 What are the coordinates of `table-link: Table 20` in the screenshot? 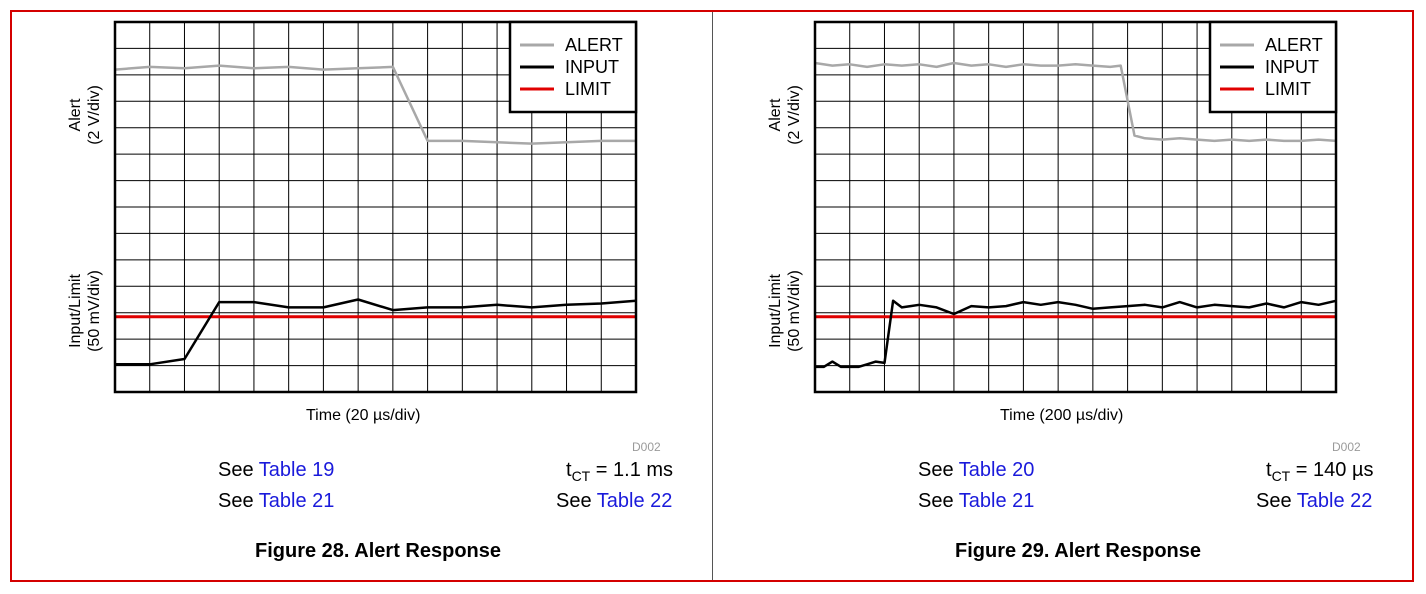 It's located at (996, 470).